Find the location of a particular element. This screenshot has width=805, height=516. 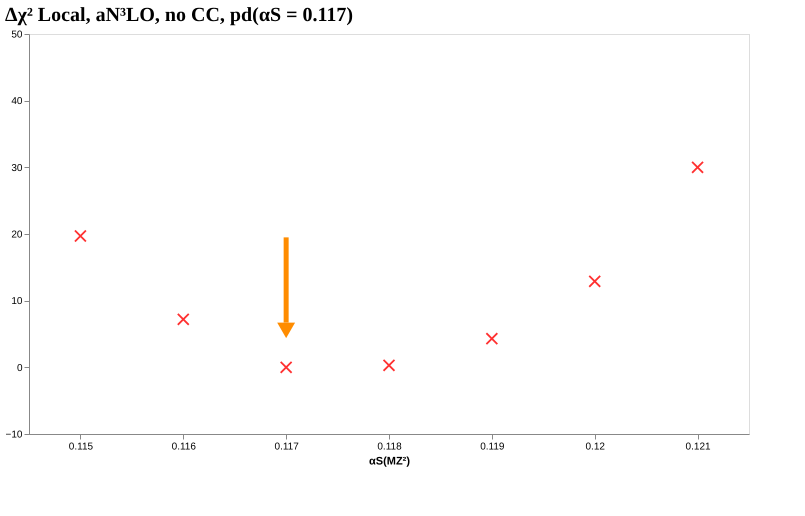

x-tick-label: 0.115 is located at coordinates (81, 447).